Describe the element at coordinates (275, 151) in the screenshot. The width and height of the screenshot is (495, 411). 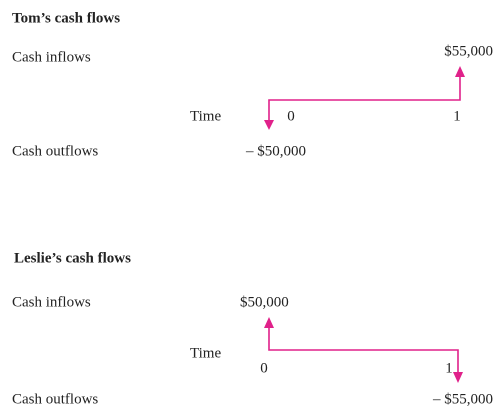
I see `outflow-amount: – $50,000` at that location.